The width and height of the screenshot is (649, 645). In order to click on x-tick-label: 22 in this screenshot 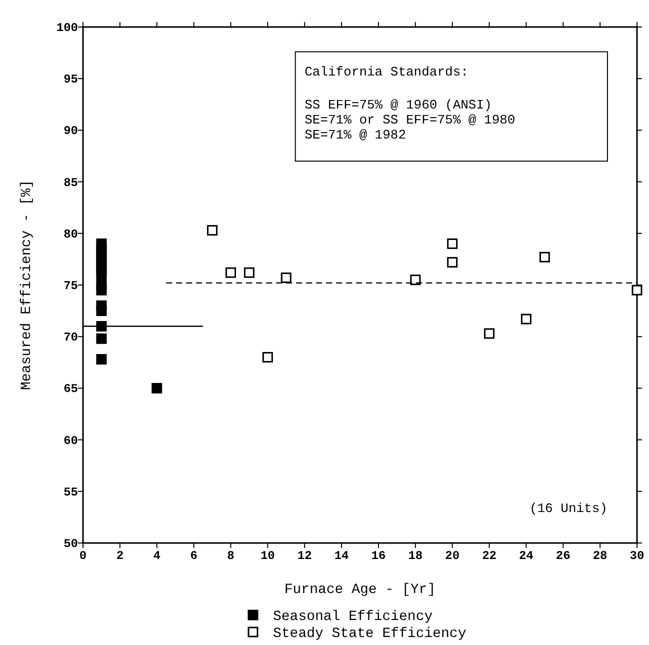, I will do `click(489, 556)`.